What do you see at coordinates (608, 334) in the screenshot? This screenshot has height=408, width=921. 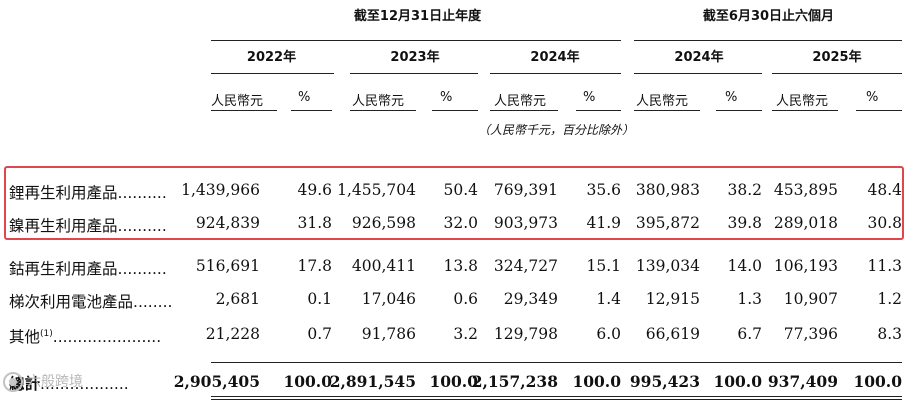 I see `table-cell: 6.0` at bounding box center [608, 334].